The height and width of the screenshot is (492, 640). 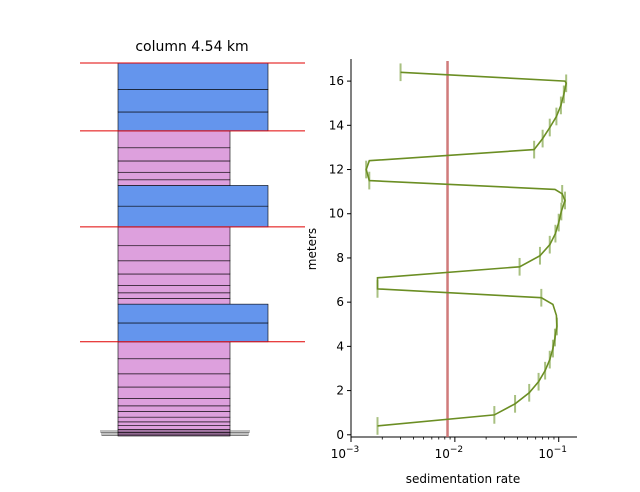 What do you see at coordinates (340, 346) in the screenshot?
I see `y-tick-label: 4` at bounding box center [340, 346].